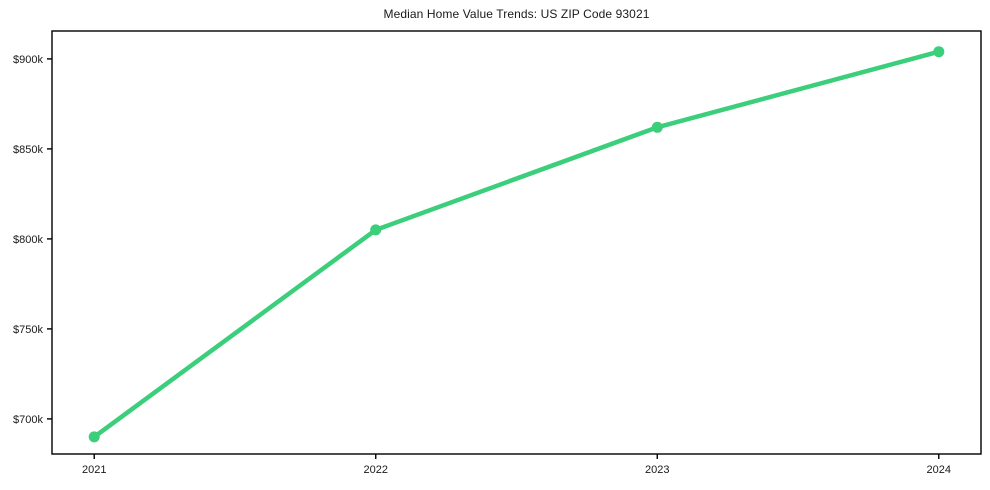 The width and height of the screenshot is (990, 490). What do you see at coordinates (28, 330) in the screenshot?
I see `y-axis-tick-label: $750k` at bounding box center [28, 330].